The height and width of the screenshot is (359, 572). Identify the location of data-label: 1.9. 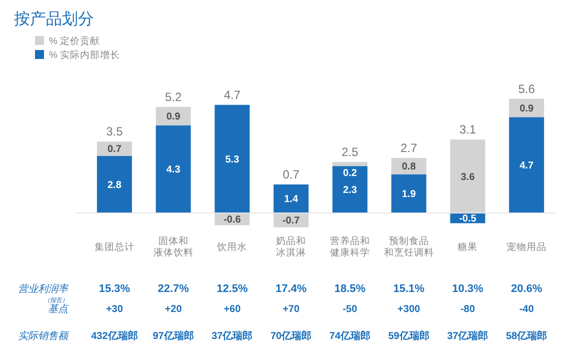
(409, 194).